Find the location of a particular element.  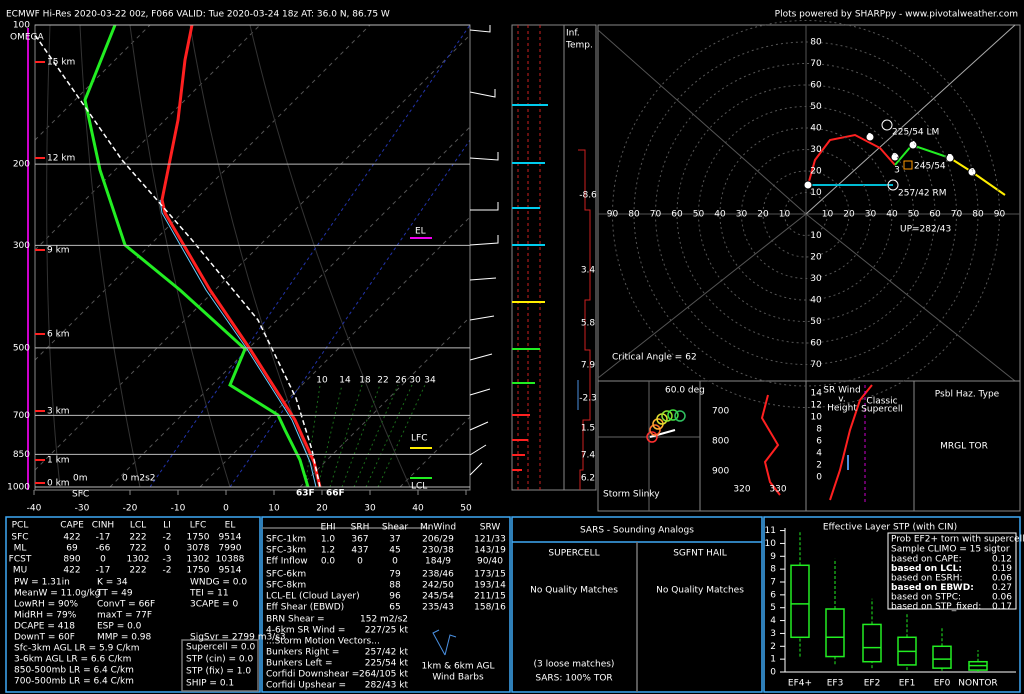

thermo-cell: 69 is located at coordinates (72, 549).